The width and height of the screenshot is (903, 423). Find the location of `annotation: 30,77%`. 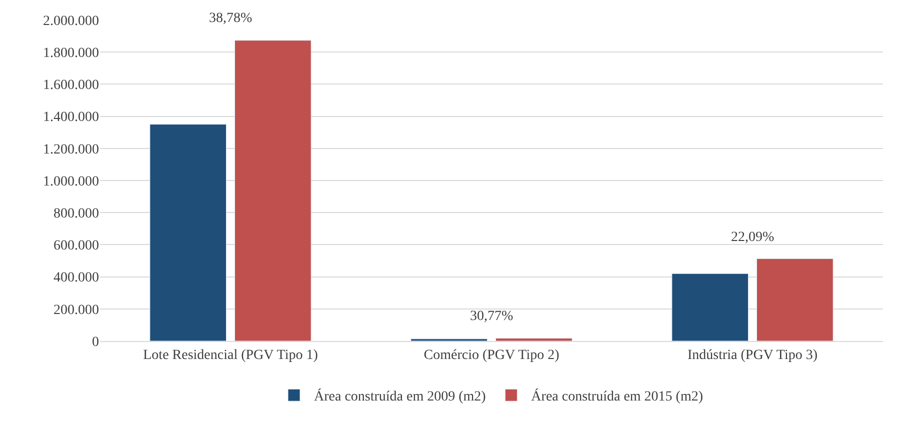

annotation: 30,77% is located at coordinates (492, 316).